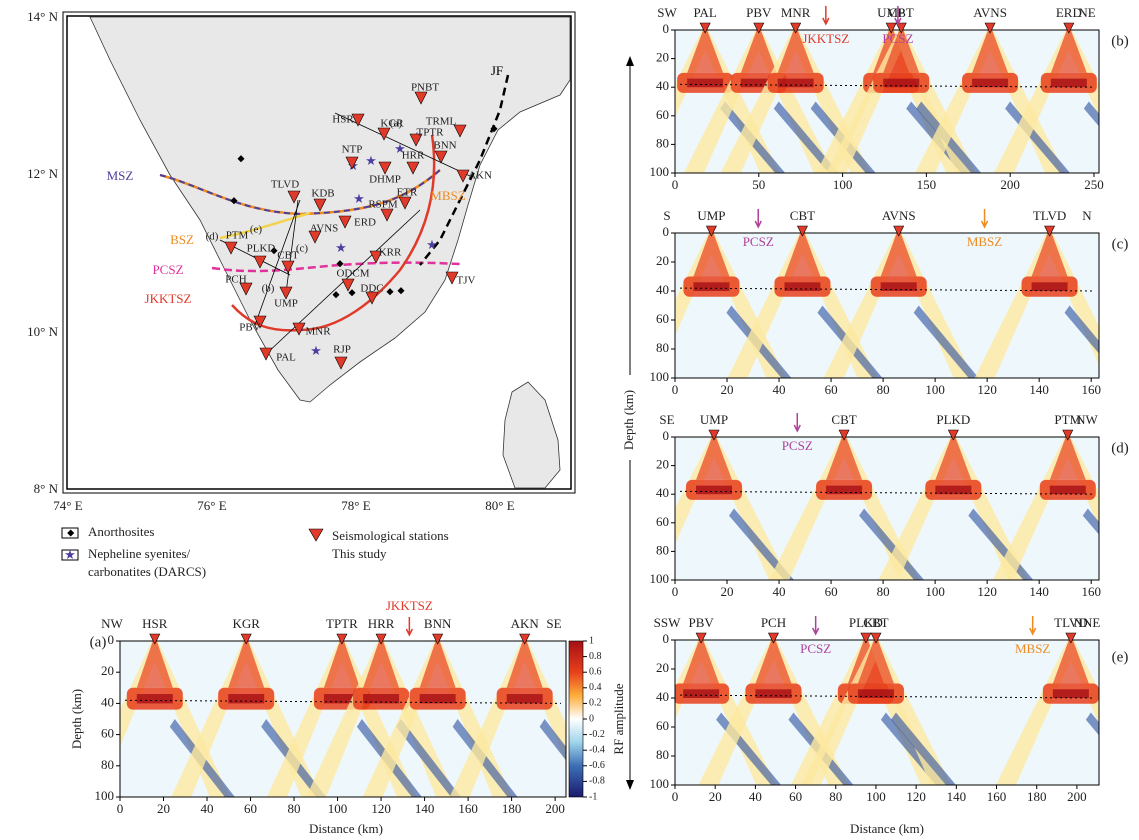 The height and width of the screenshot is (840, 1139). I want to click on fault-label: MBSZ, so click(447, 195).